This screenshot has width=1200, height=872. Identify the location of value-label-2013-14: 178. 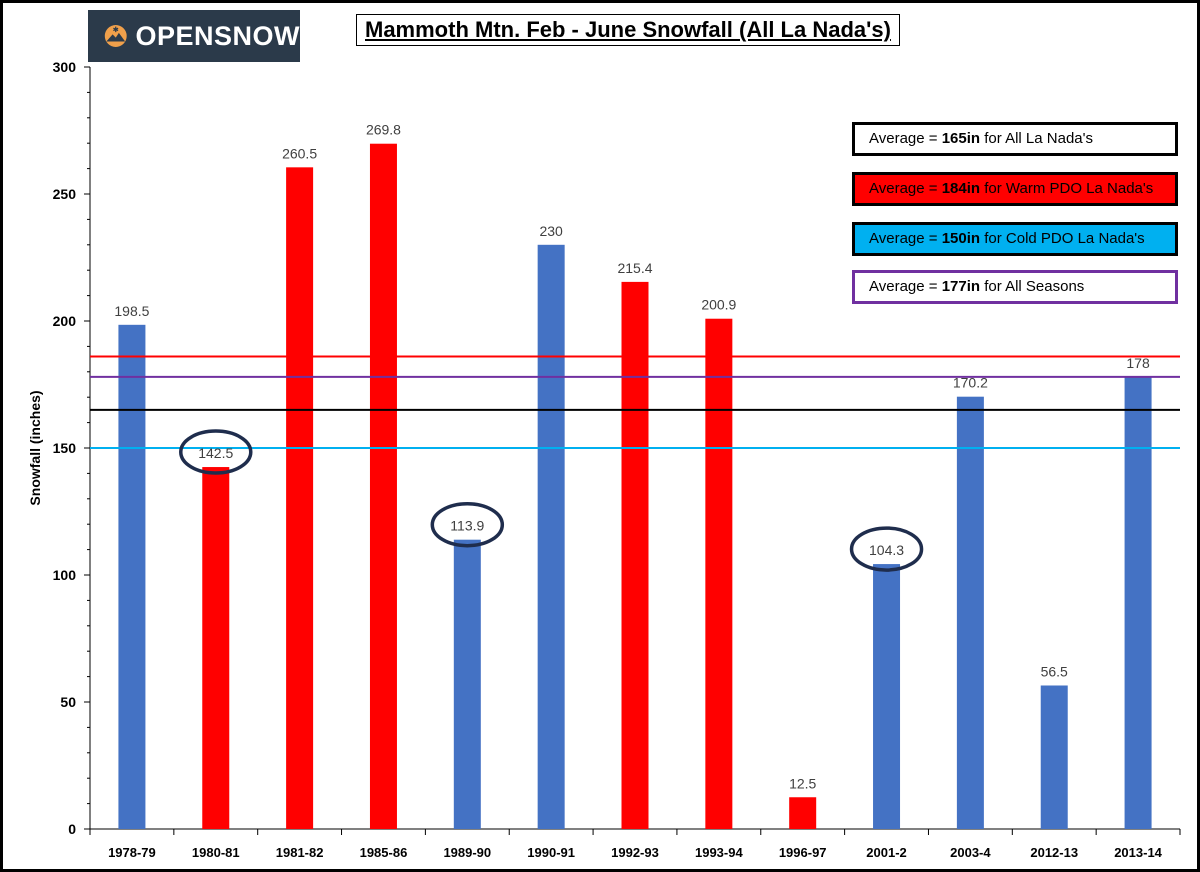
(1138, 363).